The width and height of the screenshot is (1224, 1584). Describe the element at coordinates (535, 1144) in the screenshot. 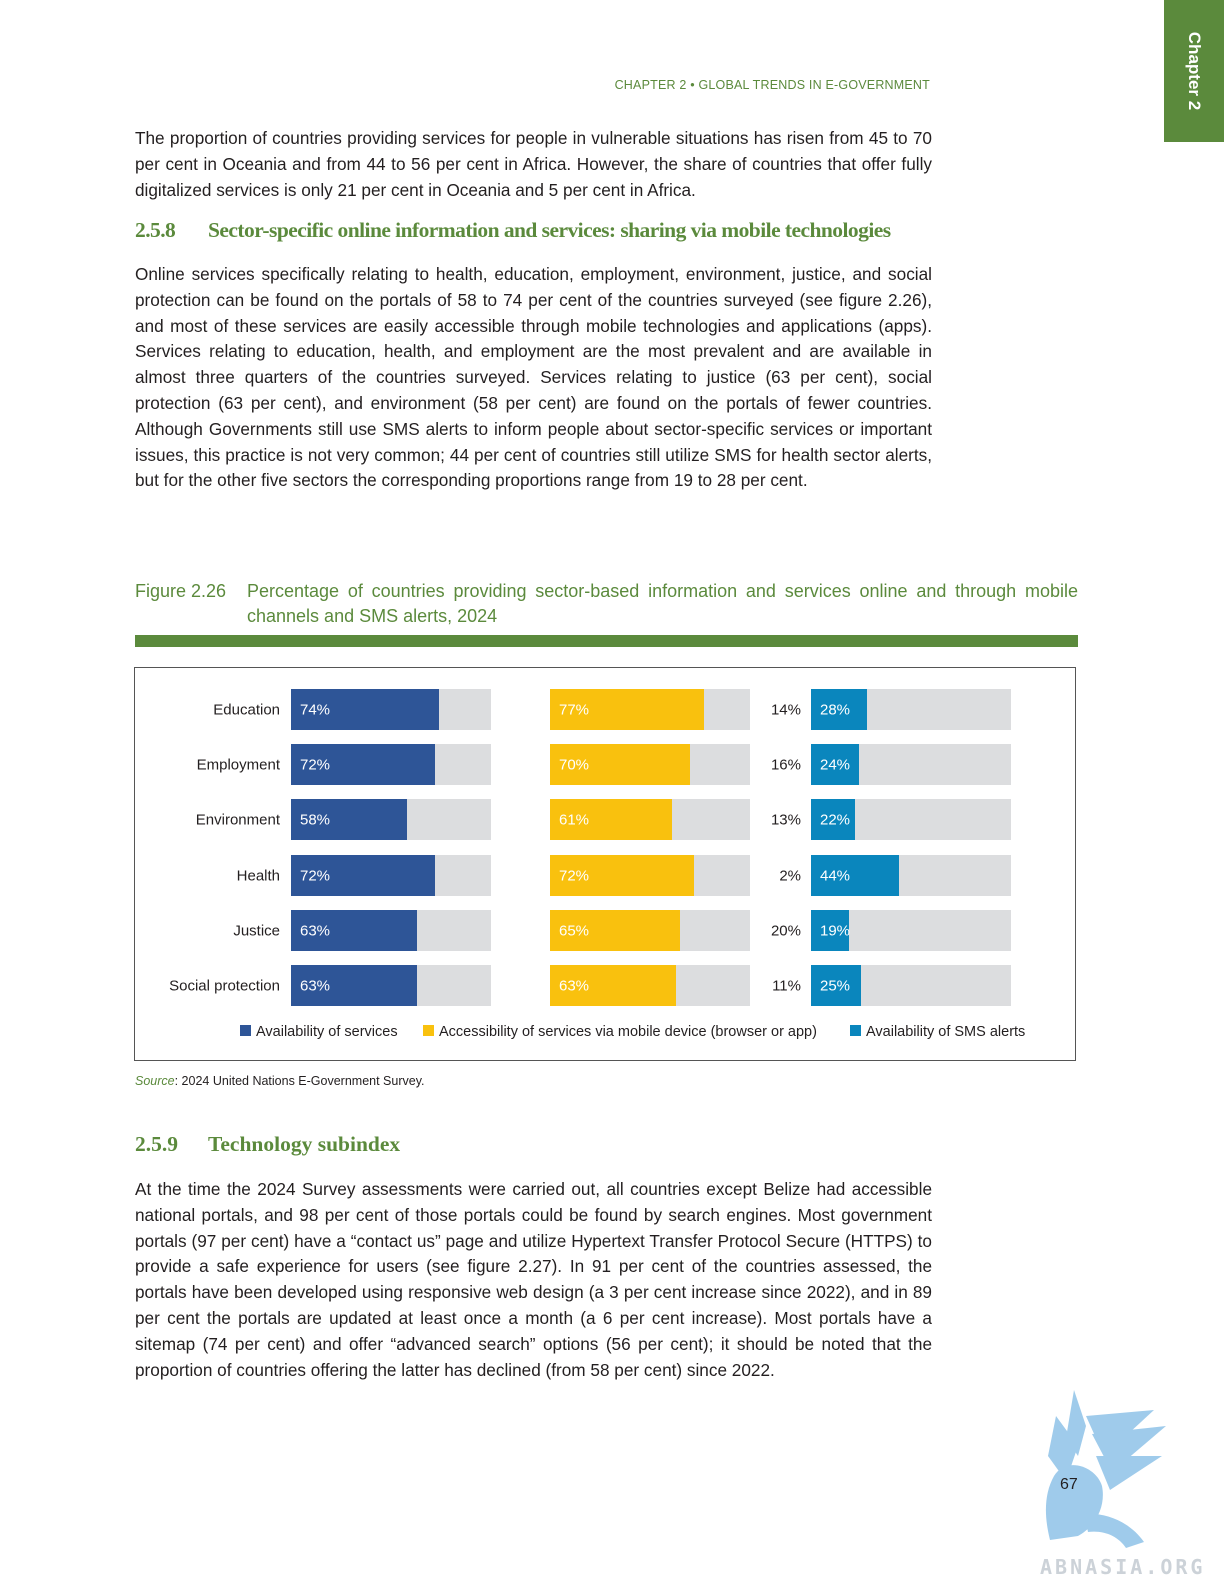

I see `section-heading-2-5-9: 2.5.9 Technology subindex` at that location.